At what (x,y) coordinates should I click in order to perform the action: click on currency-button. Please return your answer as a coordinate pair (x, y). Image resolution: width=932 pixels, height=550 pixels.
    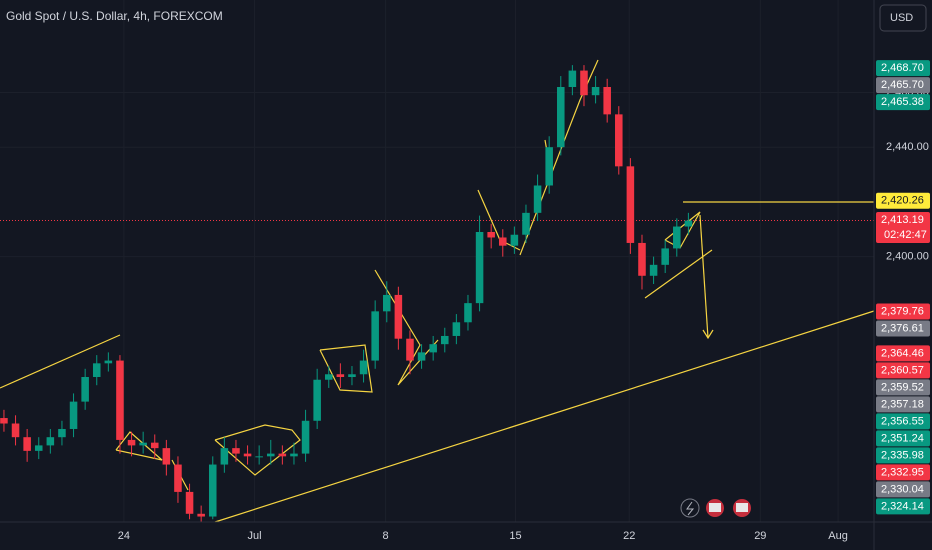
    Looking at the image, I should click on (903, 18).